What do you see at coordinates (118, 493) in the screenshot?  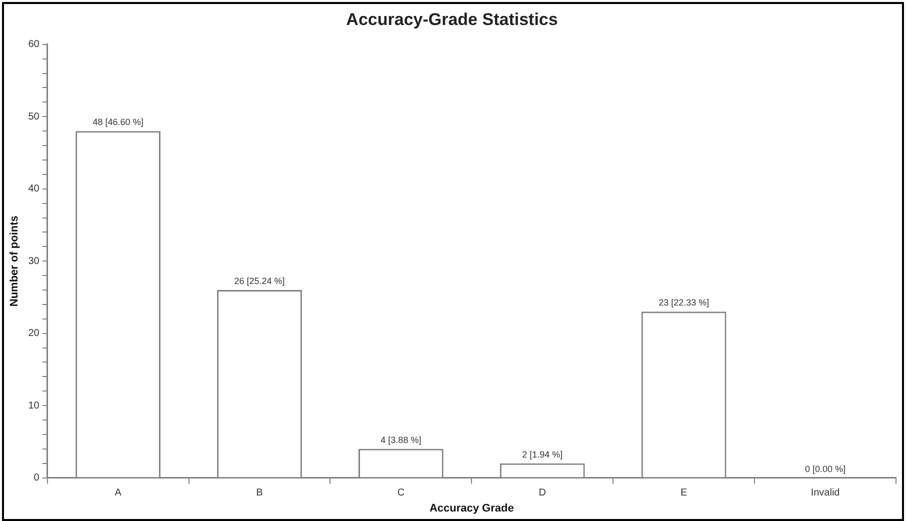 I see `x-tick-label: A` at bounding box center [118, 493].